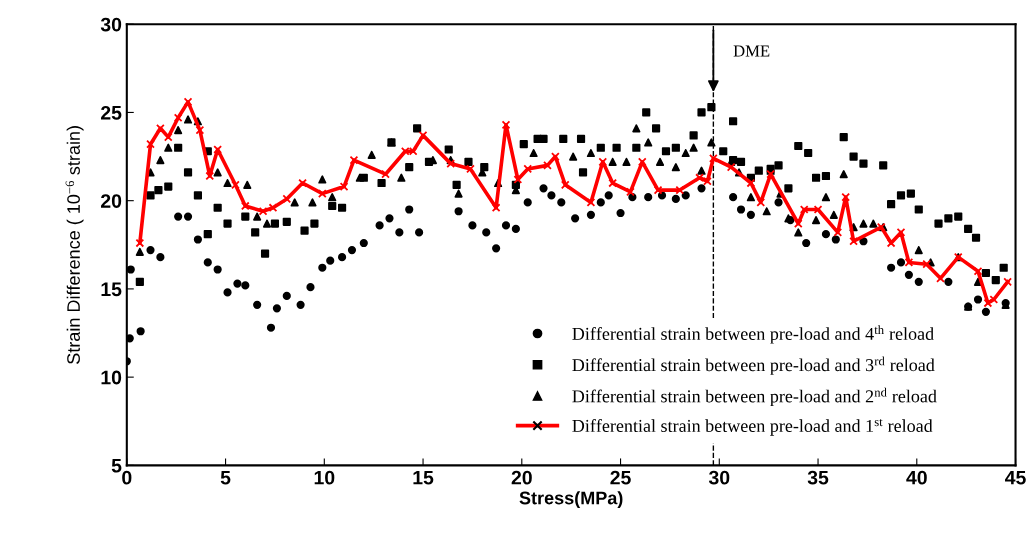 This screenshot has height=538, width=1031. I want to click on y-axis-title: Strain Difference ( 10$^{−6}$ strain), so click(74, 245).